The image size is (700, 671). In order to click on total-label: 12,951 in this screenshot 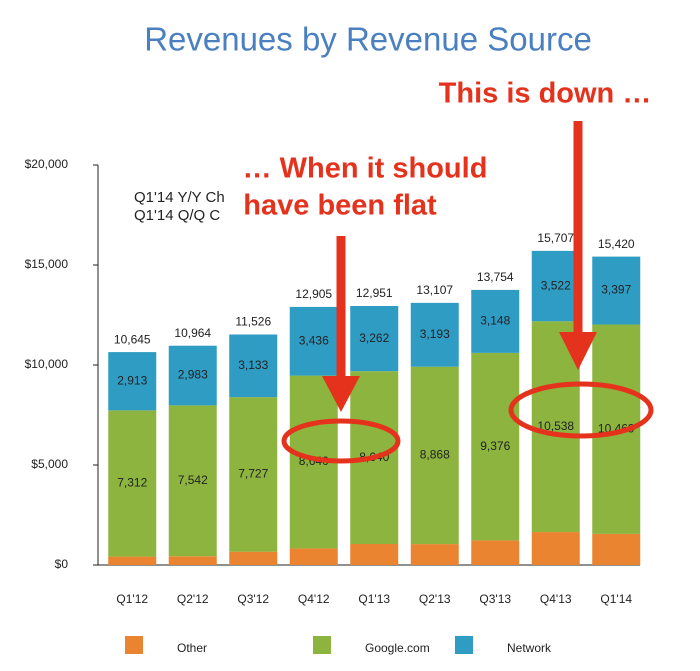, I will do `click(374, 293)`.